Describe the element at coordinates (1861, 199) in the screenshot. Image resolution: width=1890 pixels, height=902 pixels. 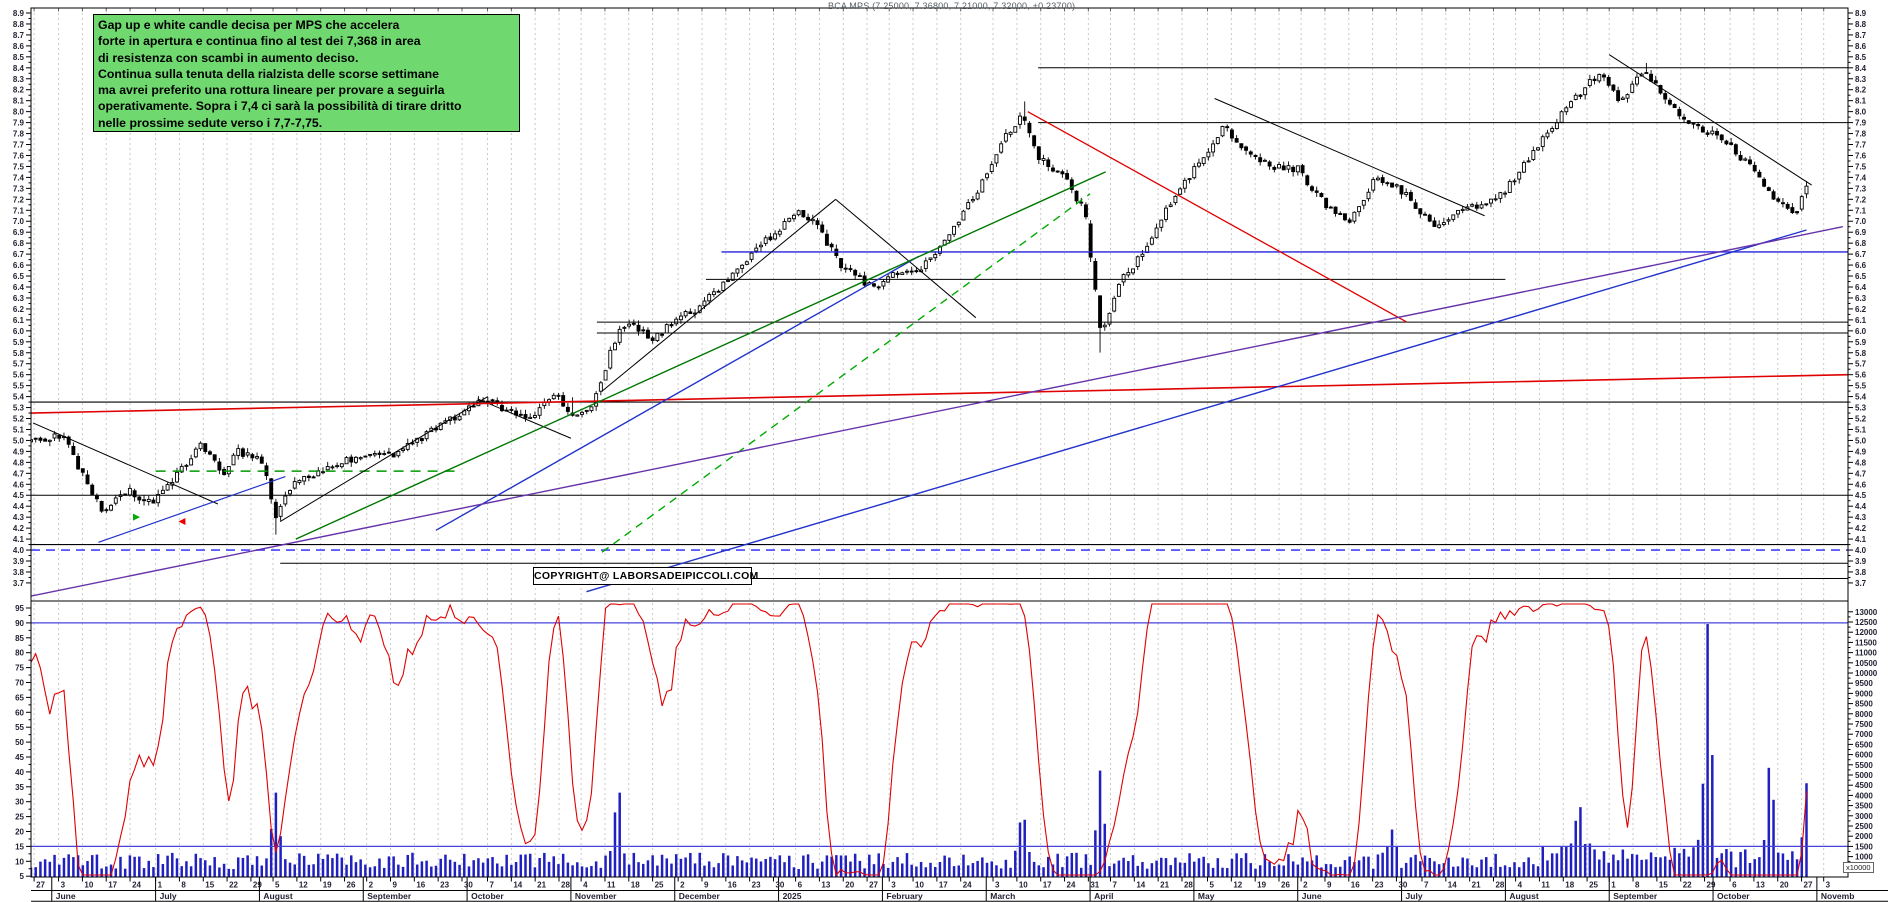
I see `svg-text: 7.2` at that location.